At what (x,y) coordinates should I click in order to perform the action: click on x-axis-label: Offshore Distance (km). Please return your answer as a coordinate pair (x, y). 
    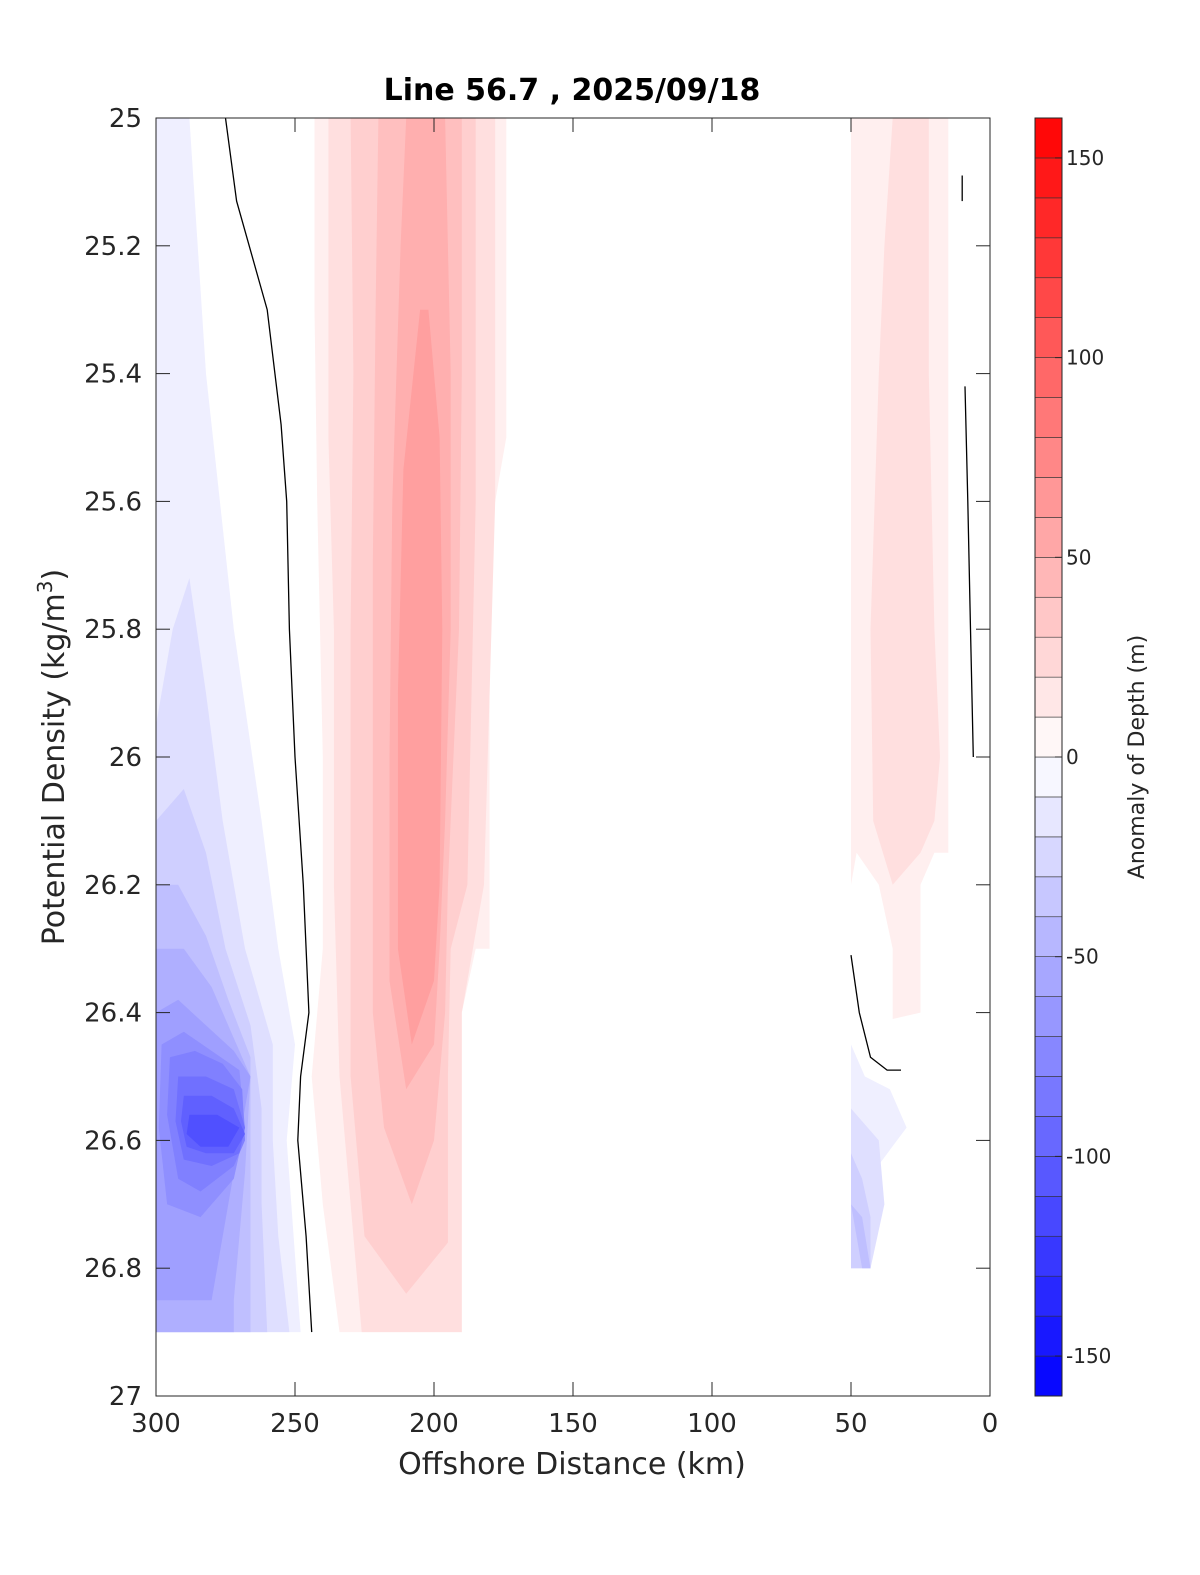
    Looking at the image, I should click on (572, 1464).